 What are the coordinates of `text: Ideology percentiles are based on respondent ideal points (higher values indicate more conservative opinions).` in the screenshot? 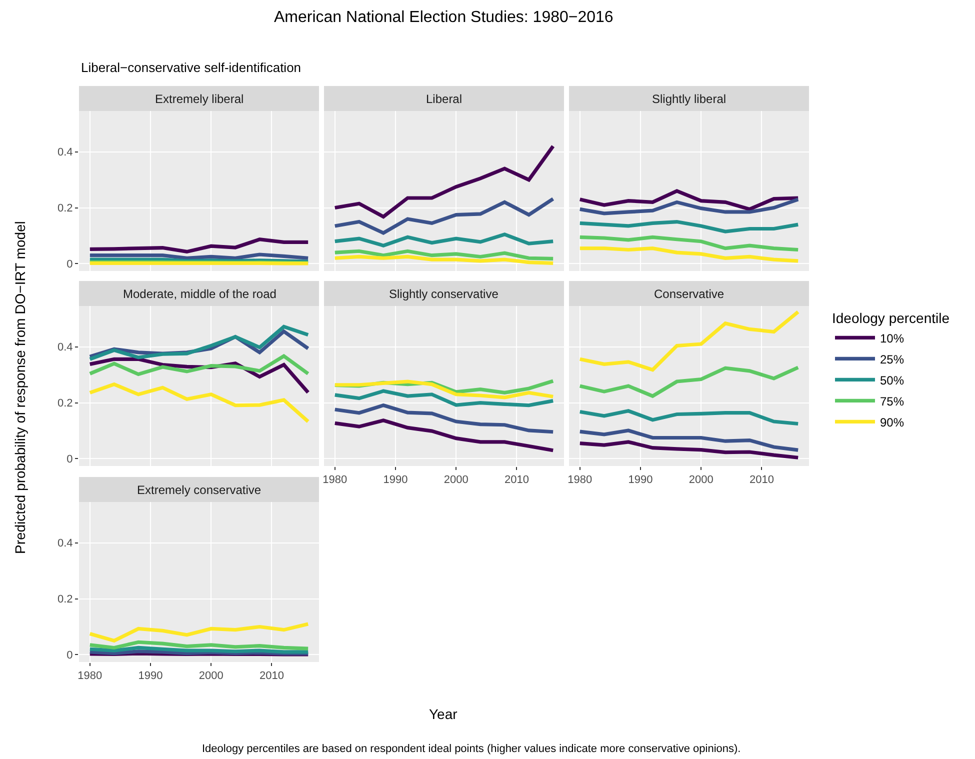 It's located at (471, 749).